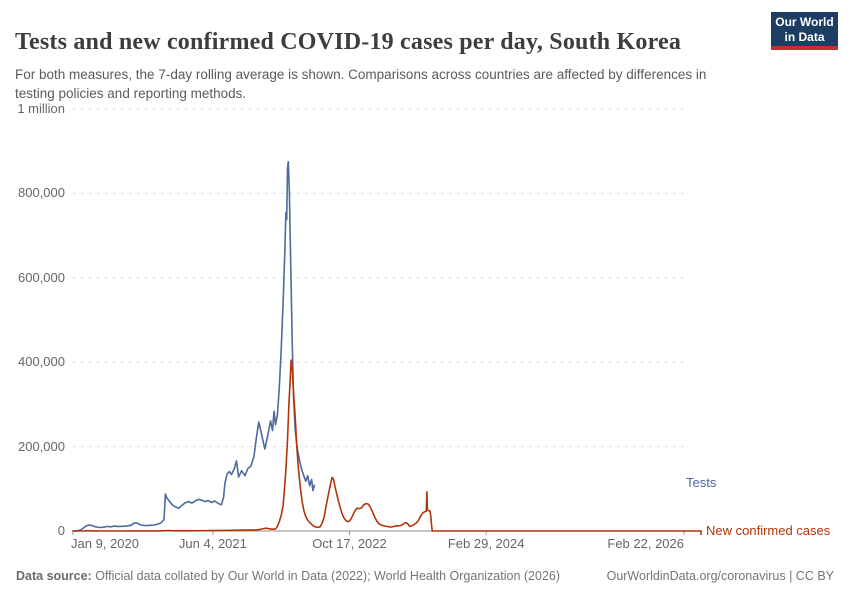 The height and width of the screenshot is (600, 850). Describe the element at coordinates (41, 446) in the screenshot. I see `y-tick-label: 200,000` at that location.